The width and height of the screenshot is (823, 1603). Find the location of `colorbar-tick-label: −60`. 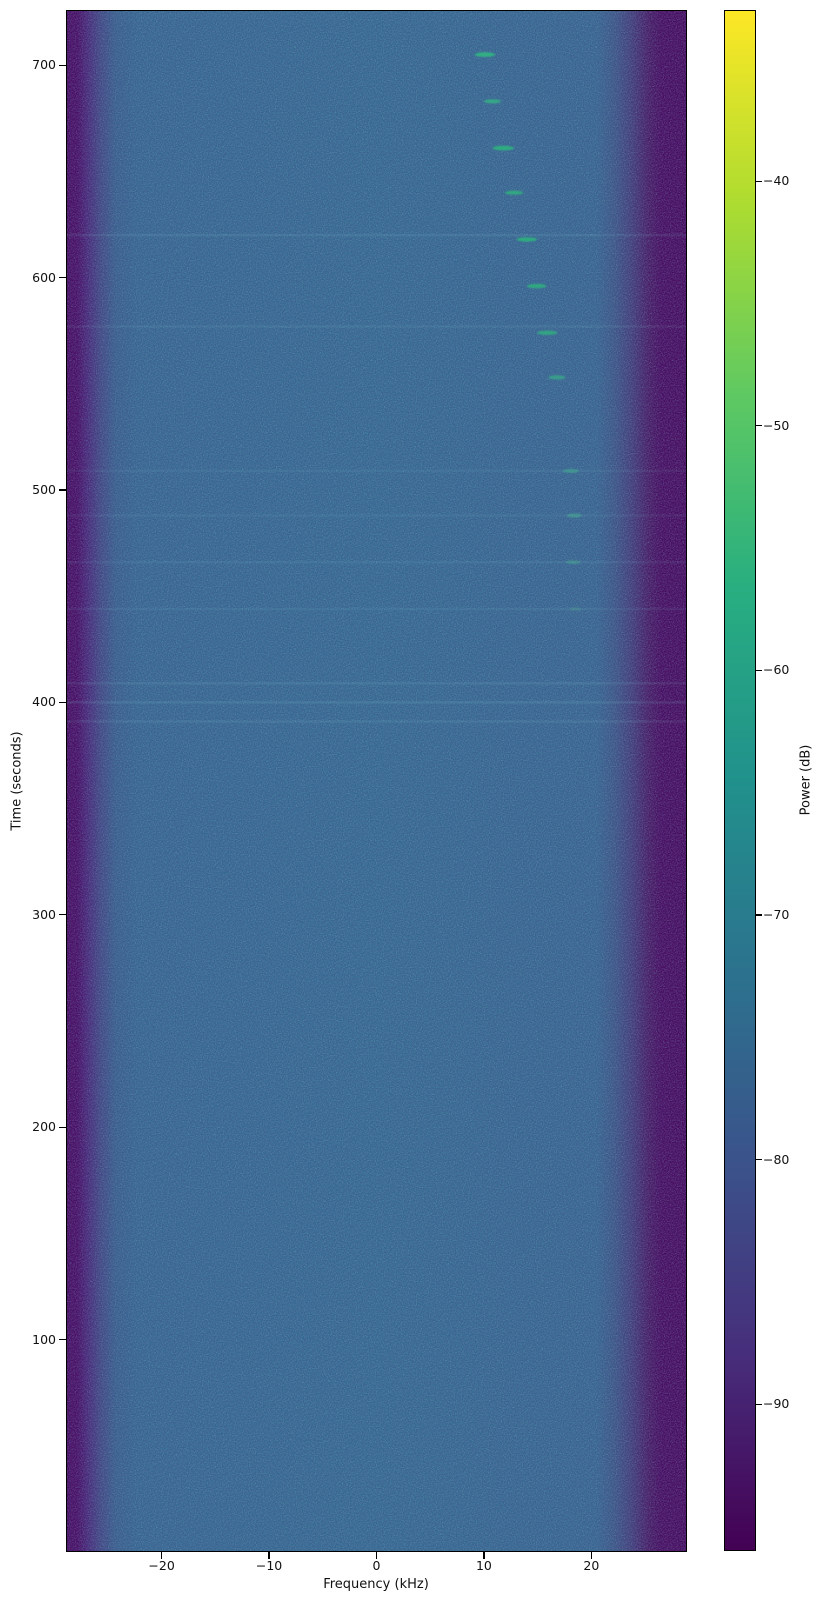

colorbar-tick-label: −60 is located at coordinates (776, 670).